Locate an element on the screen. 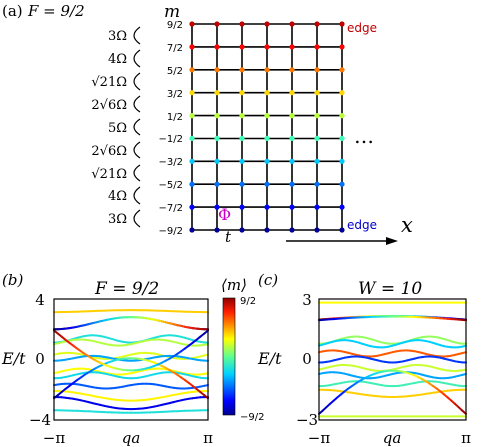 This screenshot has height=447, width=485. colorbar-title: ⟨m⟩ is located at coordinates (234, 285).